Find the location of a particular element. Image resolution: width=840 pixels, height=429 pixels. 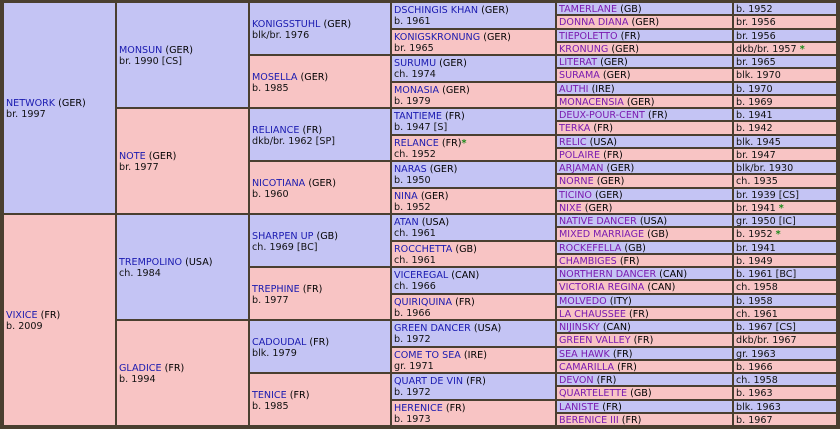

horse-link: NOTE is located at coordinates (132, 156).